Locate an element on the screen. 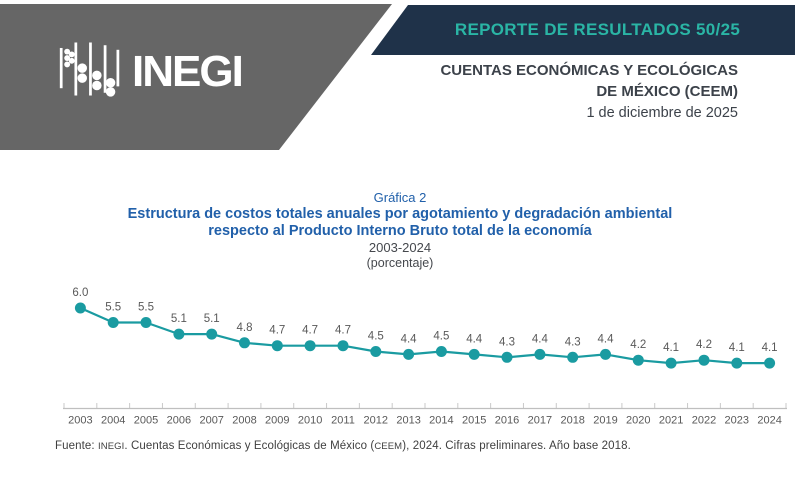  year-label-2010: 2010 is located at coordinates (310, 421).